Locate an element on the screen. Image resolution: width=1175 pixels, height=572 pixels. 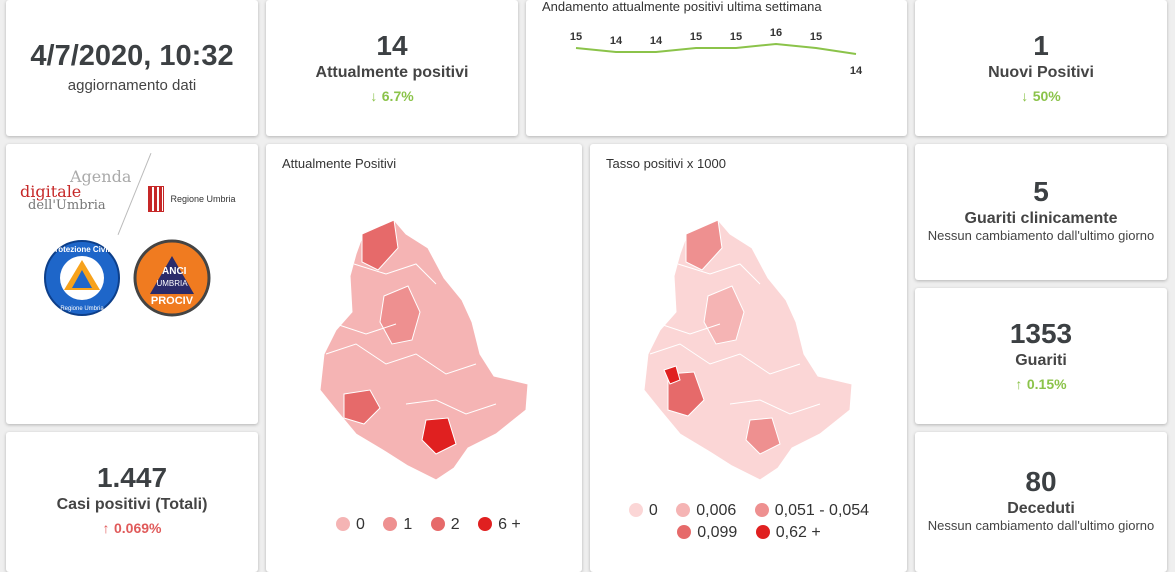
current-positive-value: 14 is located at coordinates (392, 45).